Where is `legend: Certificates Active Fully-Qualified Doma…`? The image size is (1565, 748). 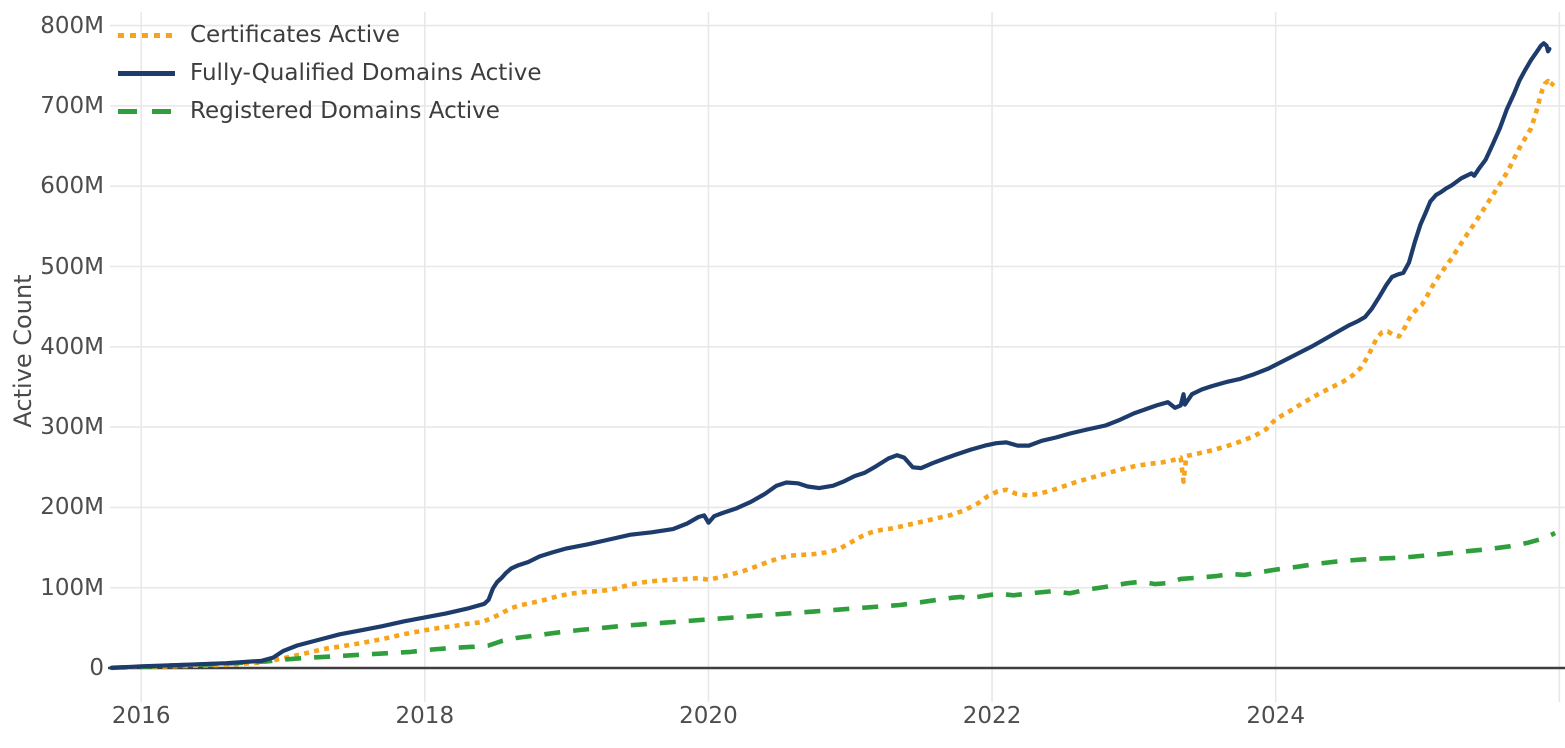 legend: Certificates Active Fully-Qualified Doma… is located at coordinates (329, 73).